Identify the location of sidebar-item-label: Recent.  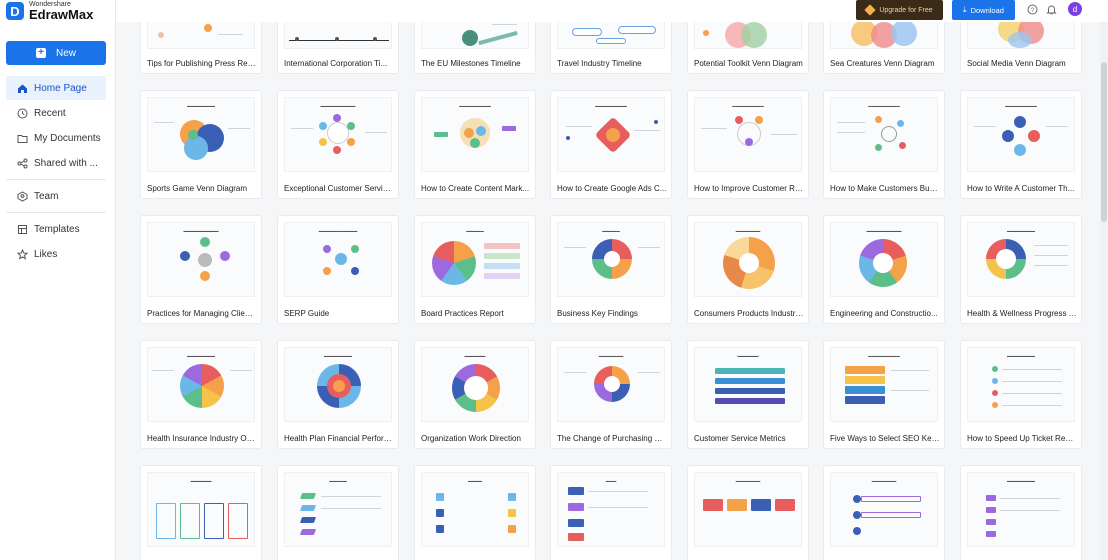
(50, 113).